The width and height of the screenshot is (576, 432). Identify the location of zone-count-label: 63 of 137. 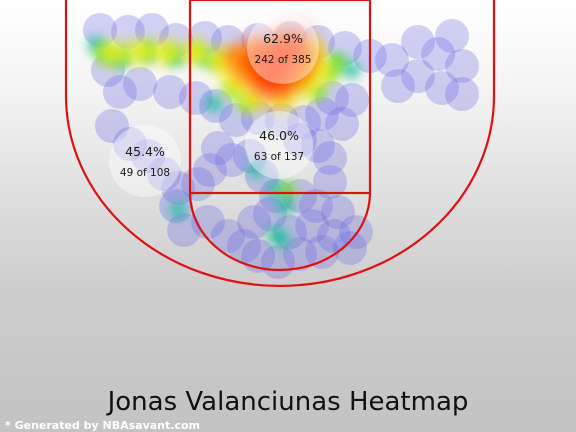
(279, 157).